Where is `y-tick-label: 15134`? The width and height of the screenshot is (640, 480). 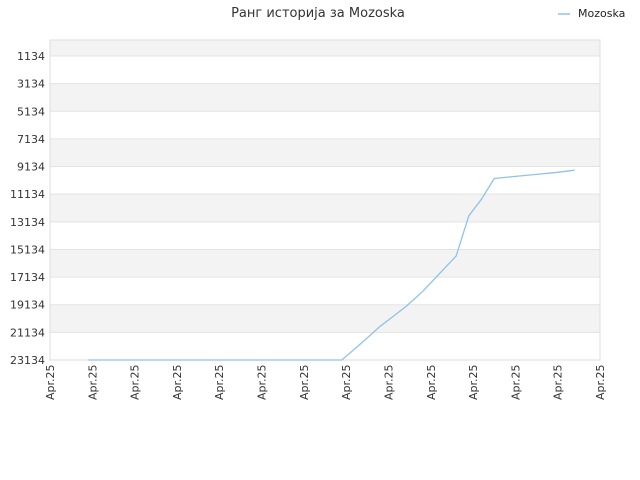
y-tick-label: 15134 is located at coordinates (27, 249).